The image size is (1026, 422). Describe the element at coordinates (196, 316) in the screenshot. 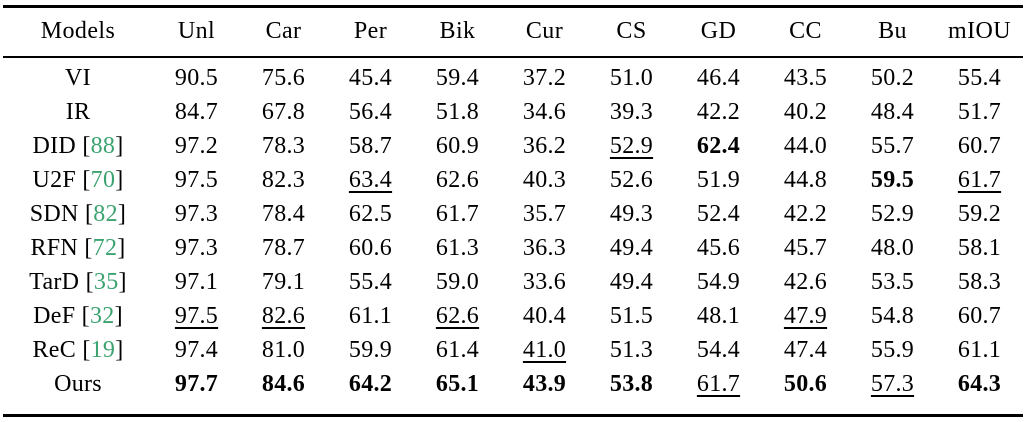

I see `cell-def-unl: 97.5` at that location.